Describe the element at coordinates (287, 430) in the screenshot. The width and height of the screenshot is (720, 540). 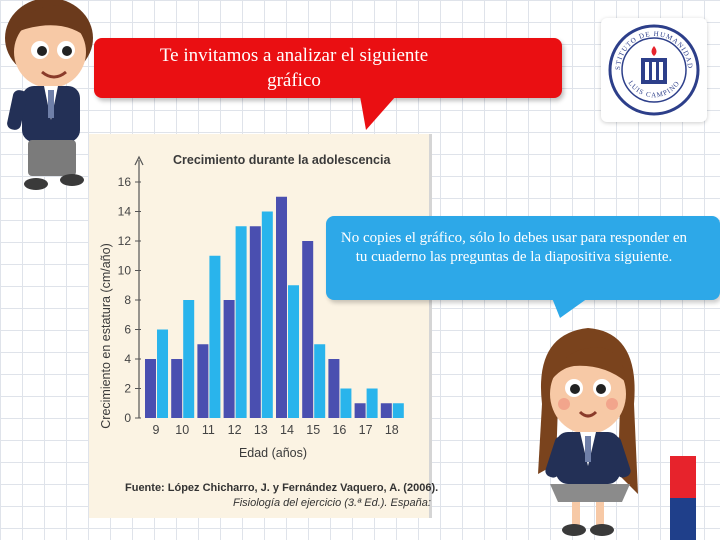
I see `x-tick-label: 14` at that location.